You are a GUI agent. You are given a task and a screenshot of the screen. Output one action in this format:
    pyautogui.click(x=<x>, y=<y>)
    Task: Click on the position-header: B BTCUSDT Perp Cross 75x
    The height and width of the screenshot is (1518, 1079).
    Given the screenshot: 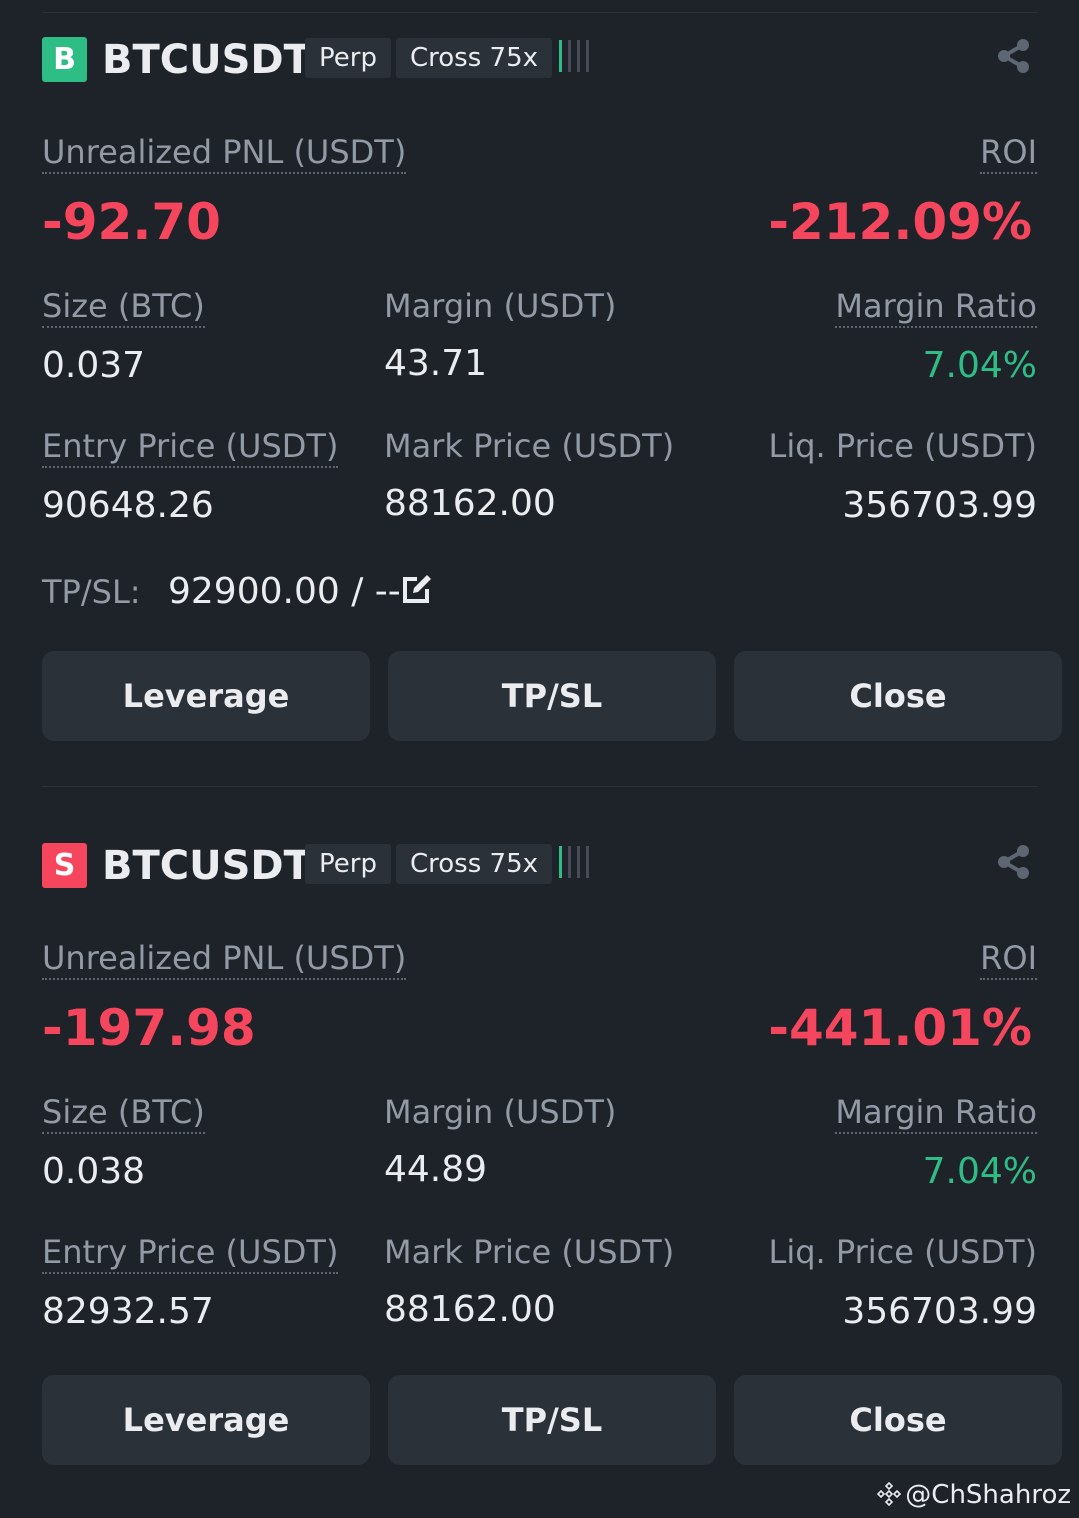 What is the action you would take?
    pyautogui.click(x=542, y=60)
    